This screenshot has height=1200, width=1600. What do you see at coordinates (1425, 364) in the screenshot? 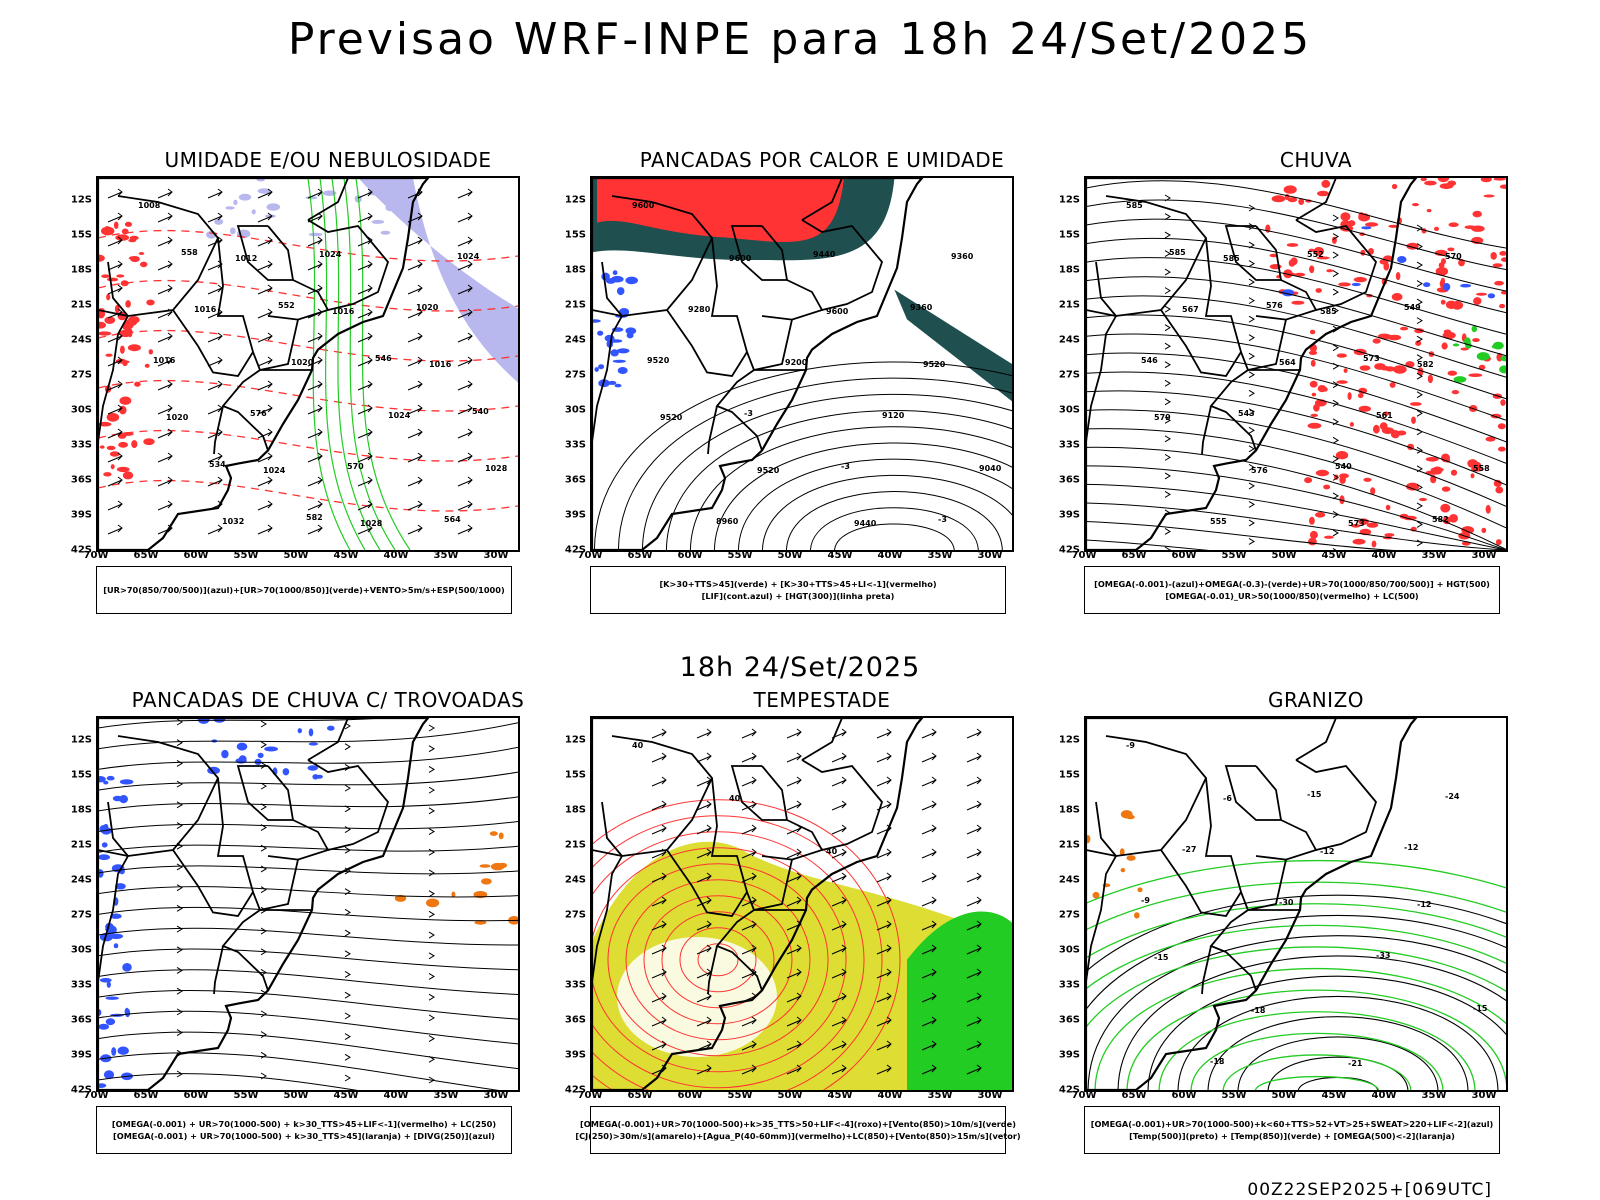
I see `contour-label: 582` at bounding box center [1425, 364].